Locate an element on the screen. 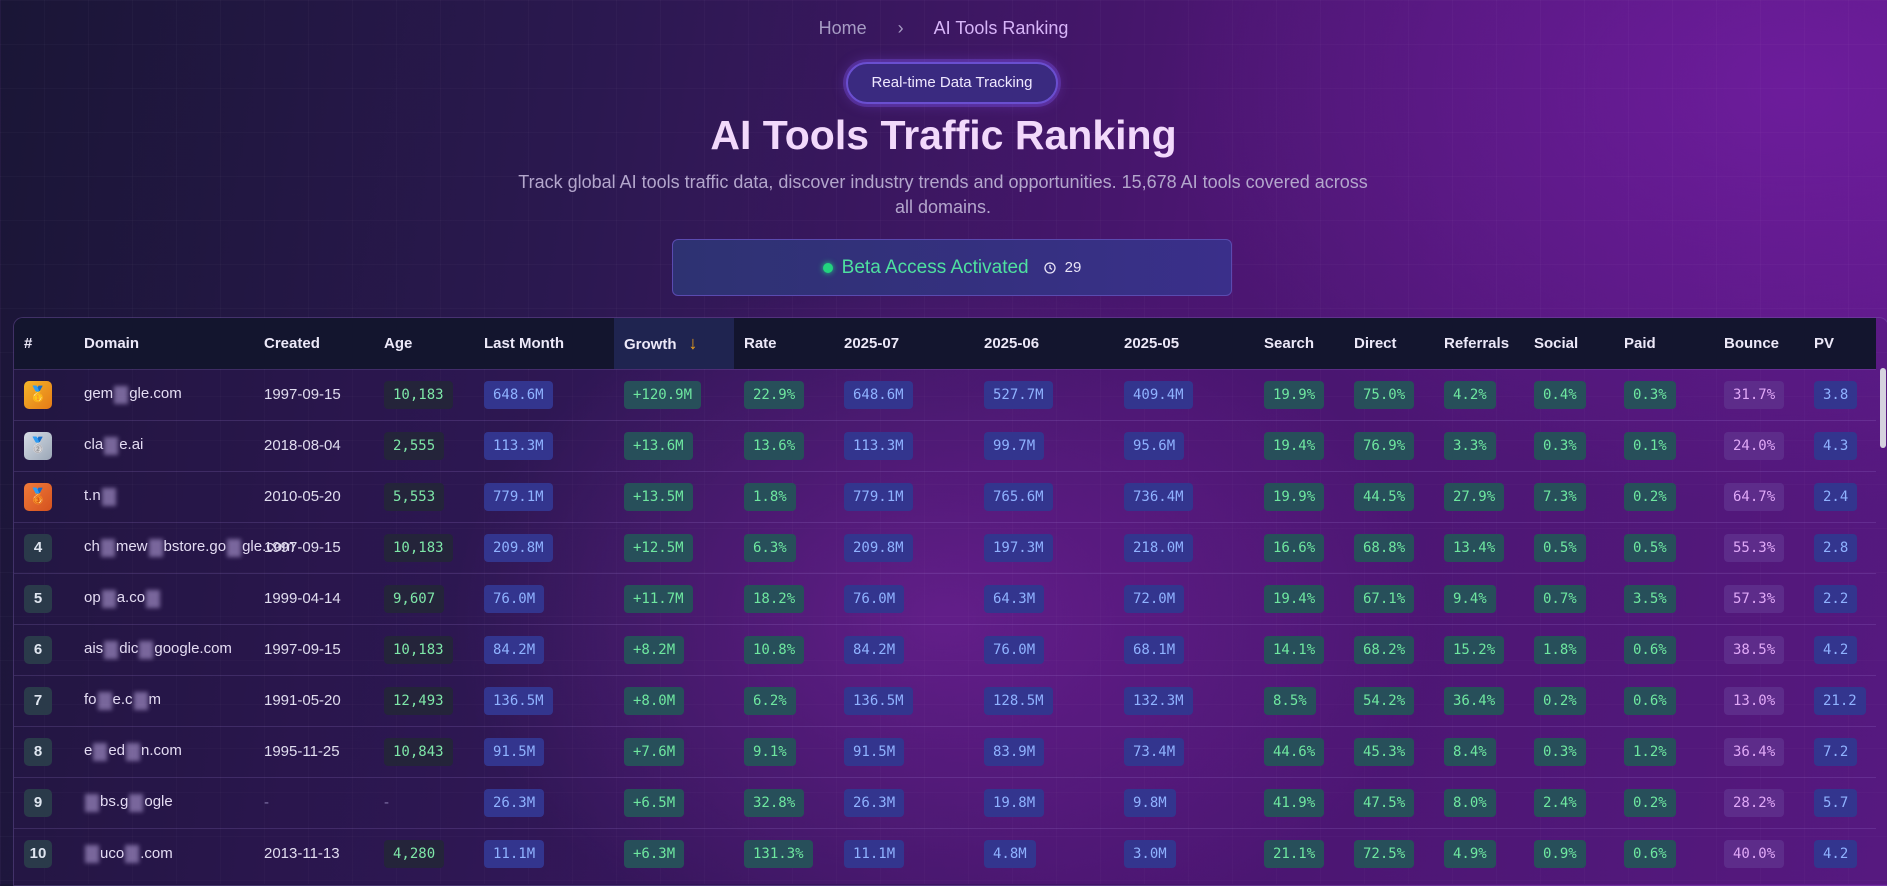  domain-text: n.com is located at coordinates (161, 751).